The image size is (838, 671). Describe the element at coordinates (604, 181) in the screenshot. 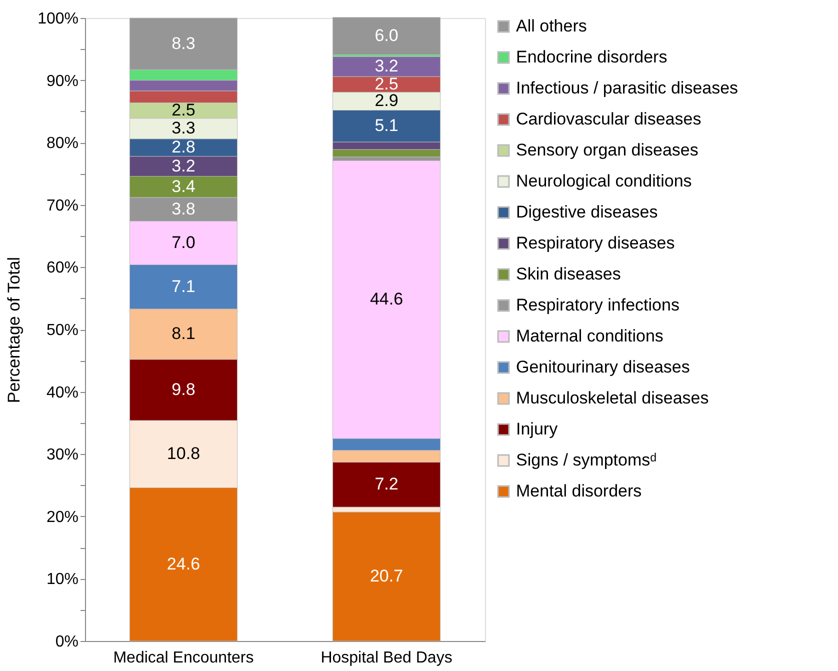

I see `legend-label: Neurological conditions` at that location.